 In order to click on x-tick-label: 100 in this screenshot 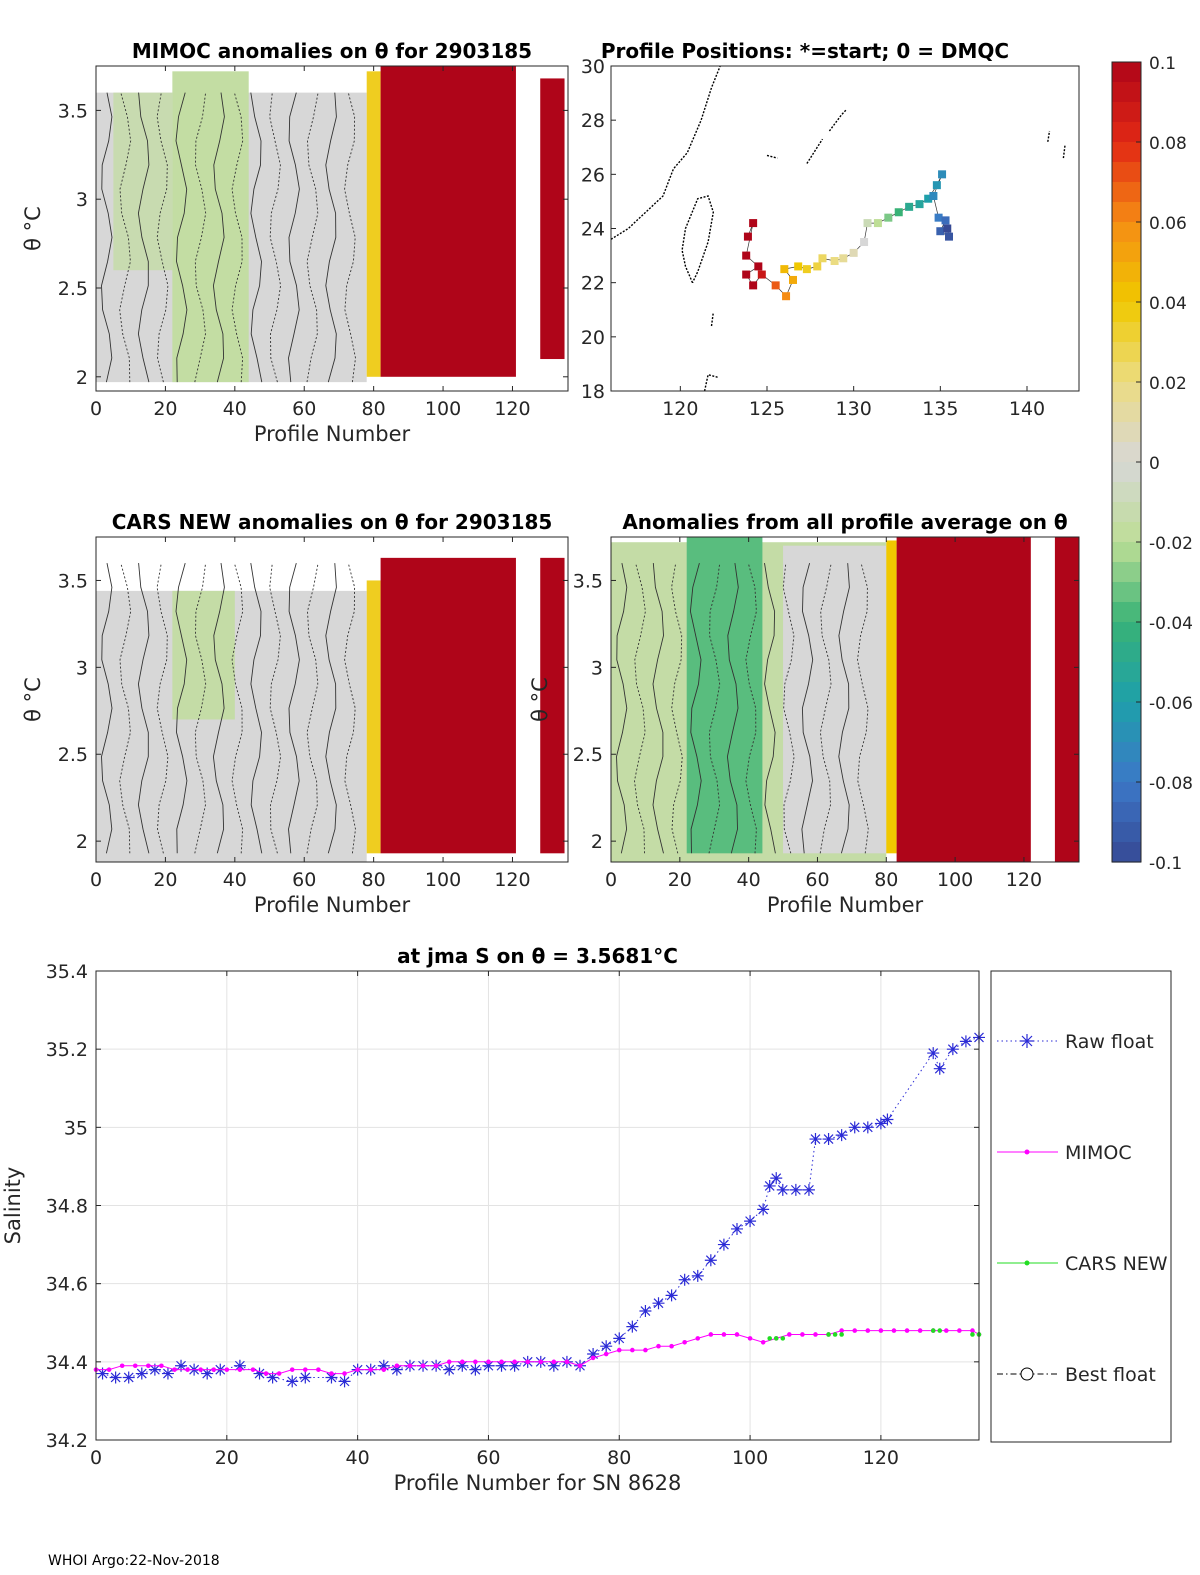, I will do `click(443, 409)`.